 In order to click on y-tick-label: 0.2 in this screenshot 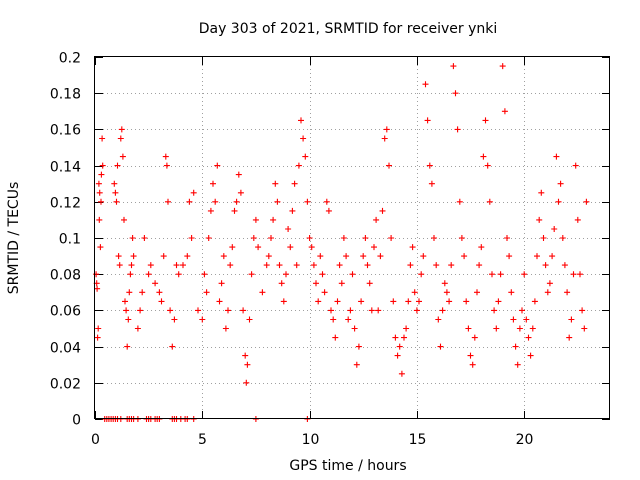, I will do `click(70, 59)`.